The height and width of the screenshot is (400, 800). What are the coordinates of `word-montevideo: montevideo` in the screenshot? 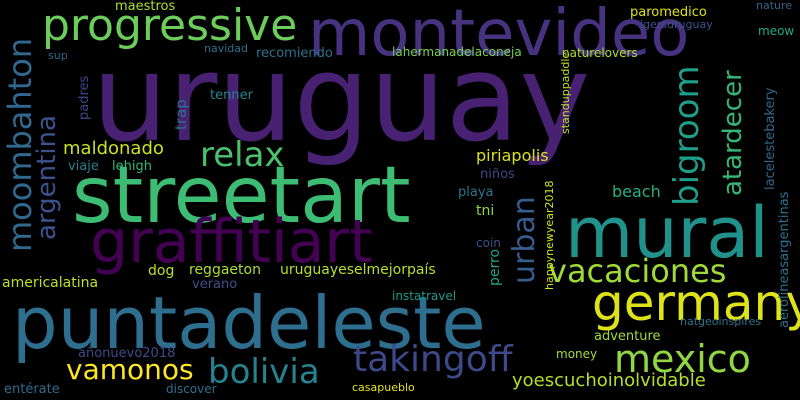 It's located at (499, 35).